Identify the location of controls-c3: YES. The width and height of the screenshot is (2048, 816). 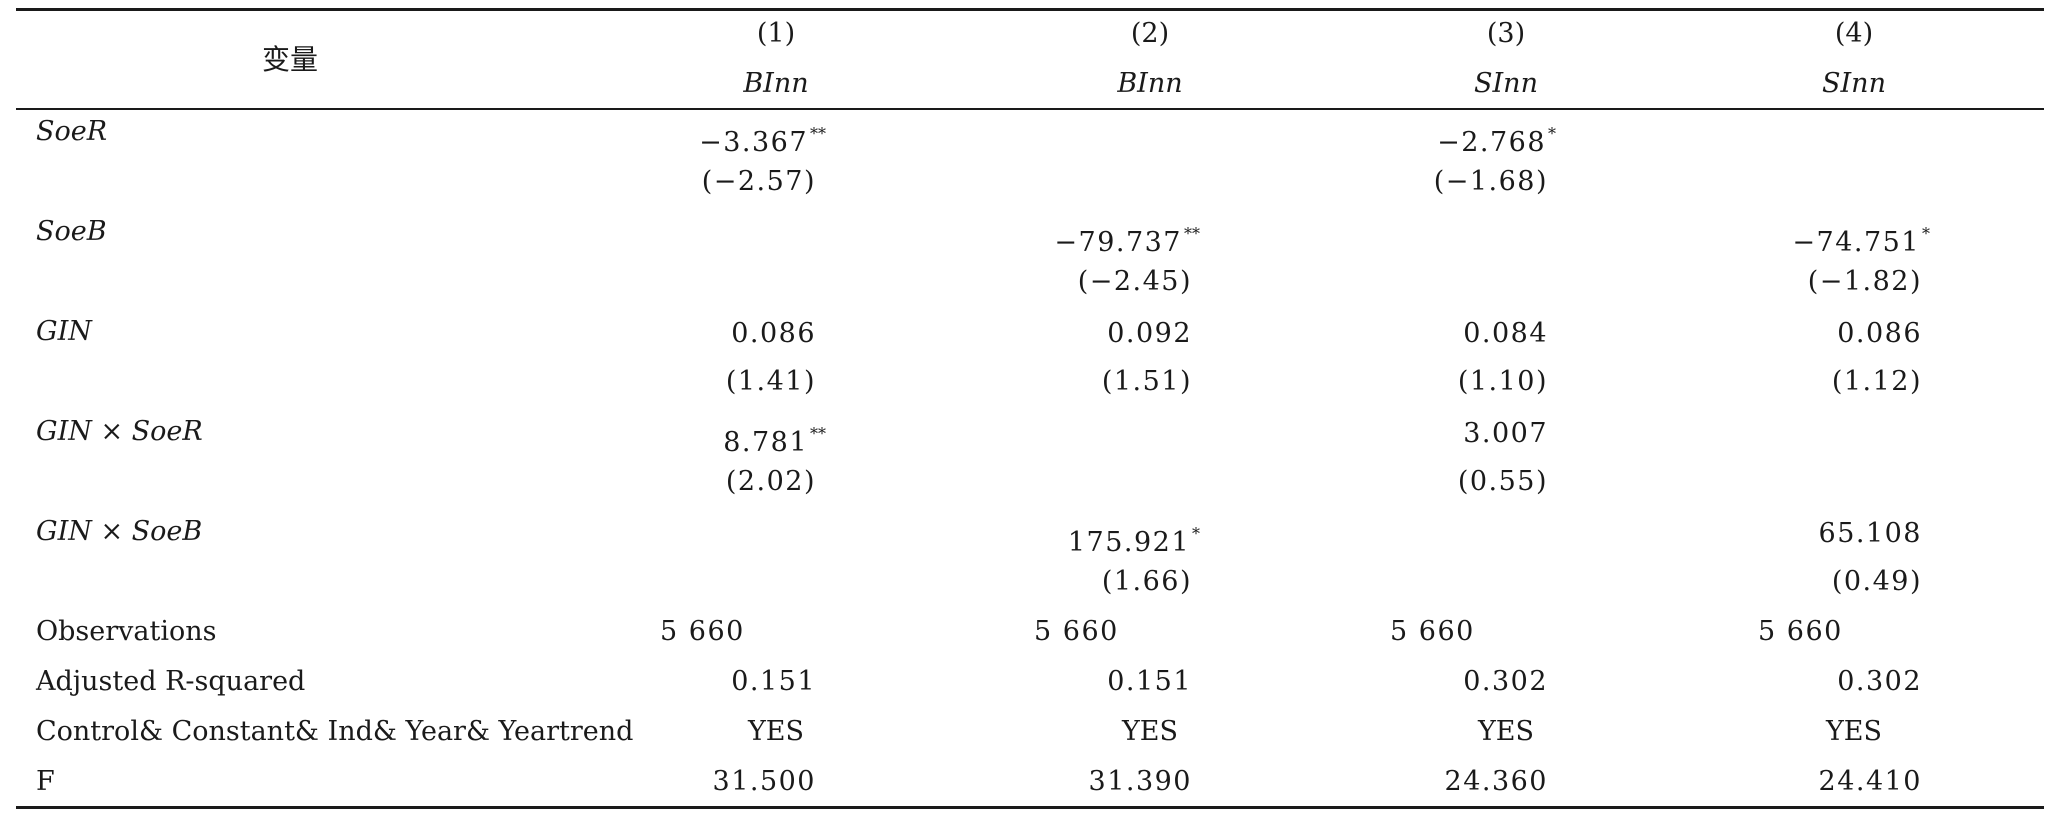
(1506, 731).